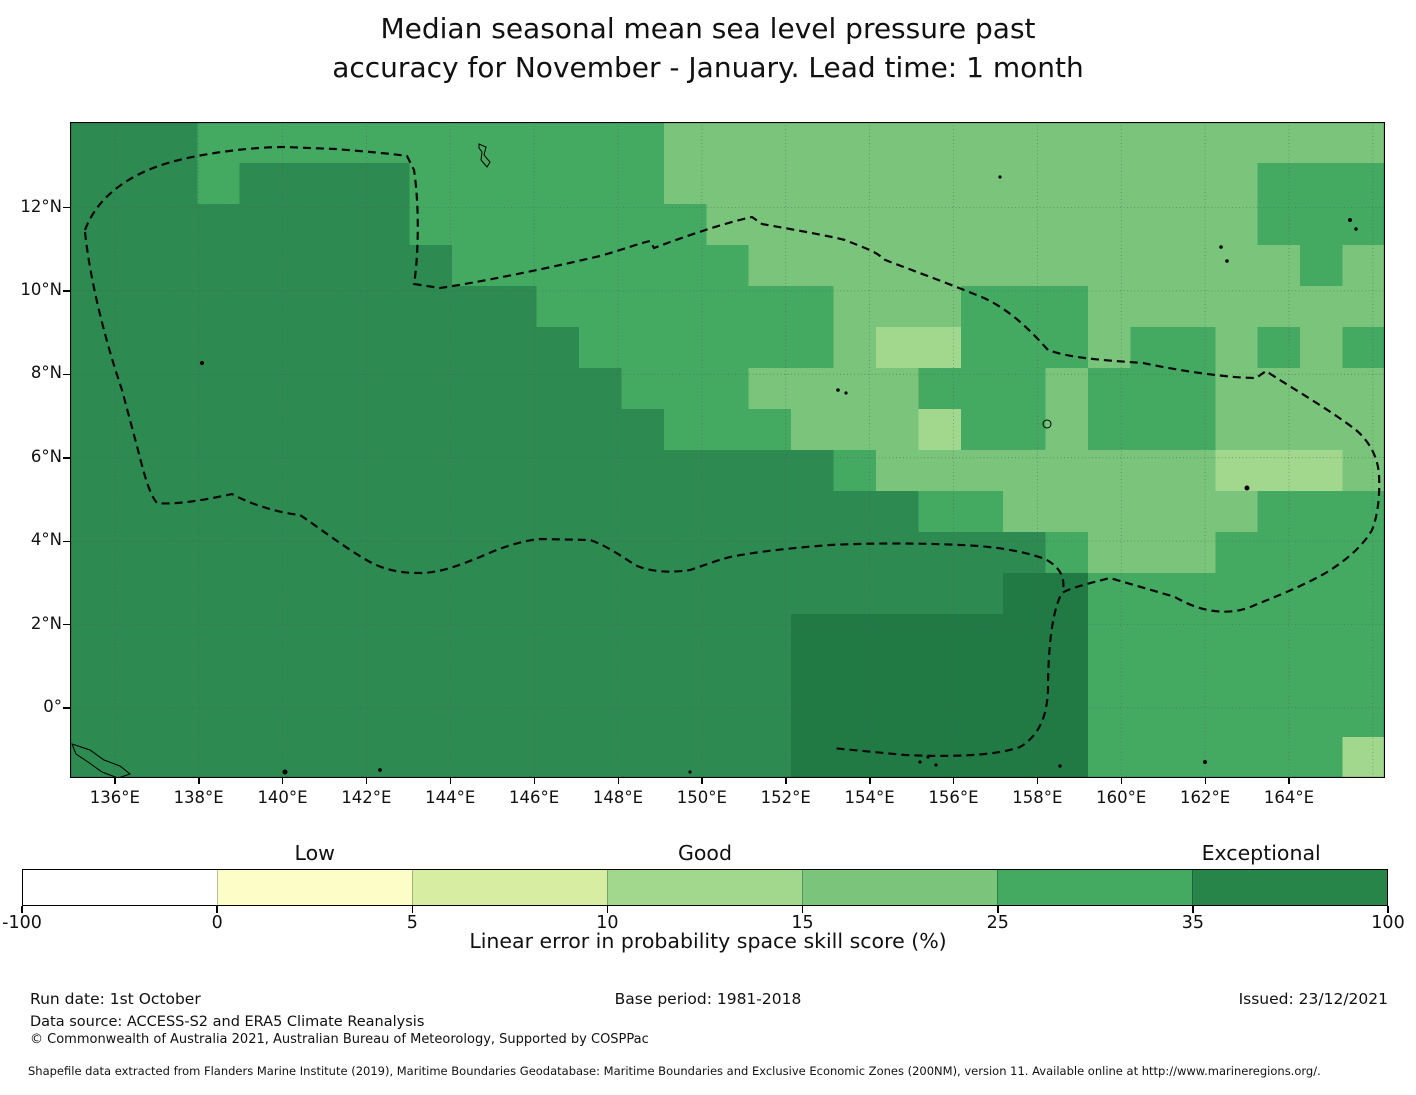 The width and height of the screenshot is (1416, 1095). I want to click on x-tick-label: 160°E, so click(1121, 797).